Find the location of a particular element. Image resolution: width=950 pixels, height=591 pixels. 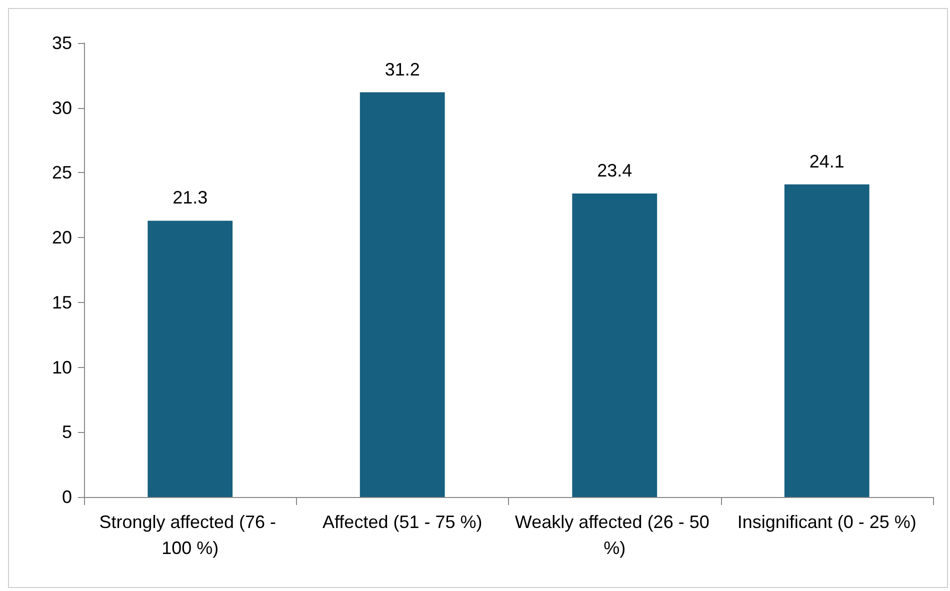

y-tick-label: 30 is located at coordinates (62, 108).